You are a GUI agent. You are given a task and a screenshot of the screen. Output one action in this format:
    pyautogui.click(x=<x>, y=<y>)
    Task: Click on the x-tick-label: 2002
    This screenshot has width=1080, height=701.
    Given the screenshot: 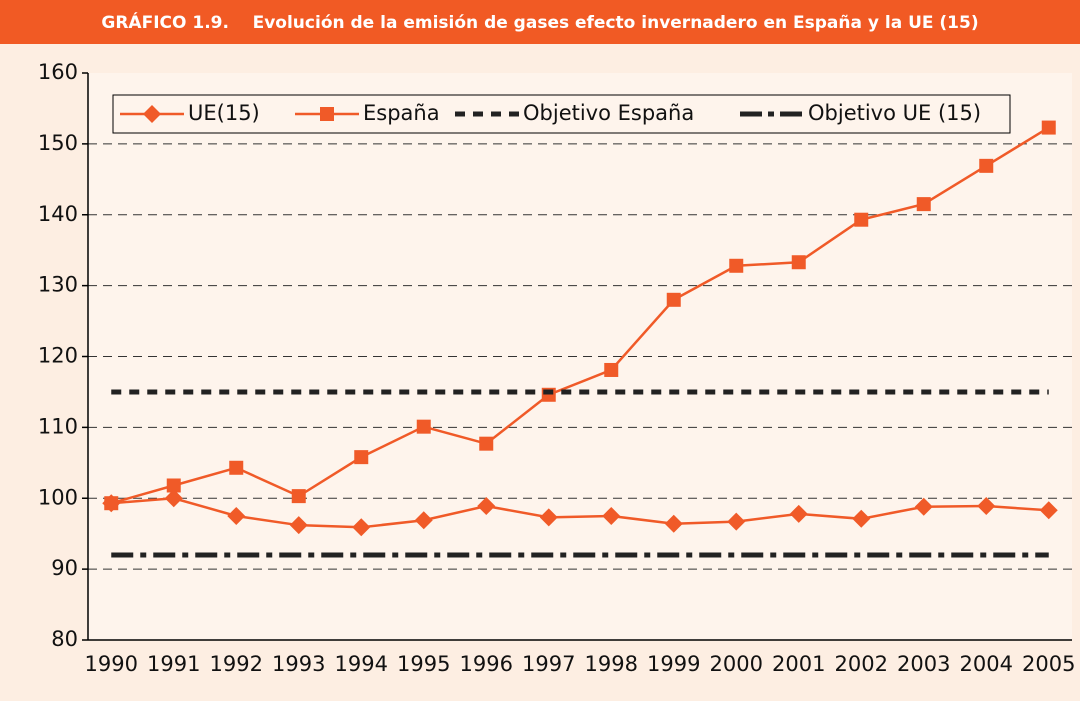 What is the action you would take?
    pyautogui.click(x=861, y=664)
    